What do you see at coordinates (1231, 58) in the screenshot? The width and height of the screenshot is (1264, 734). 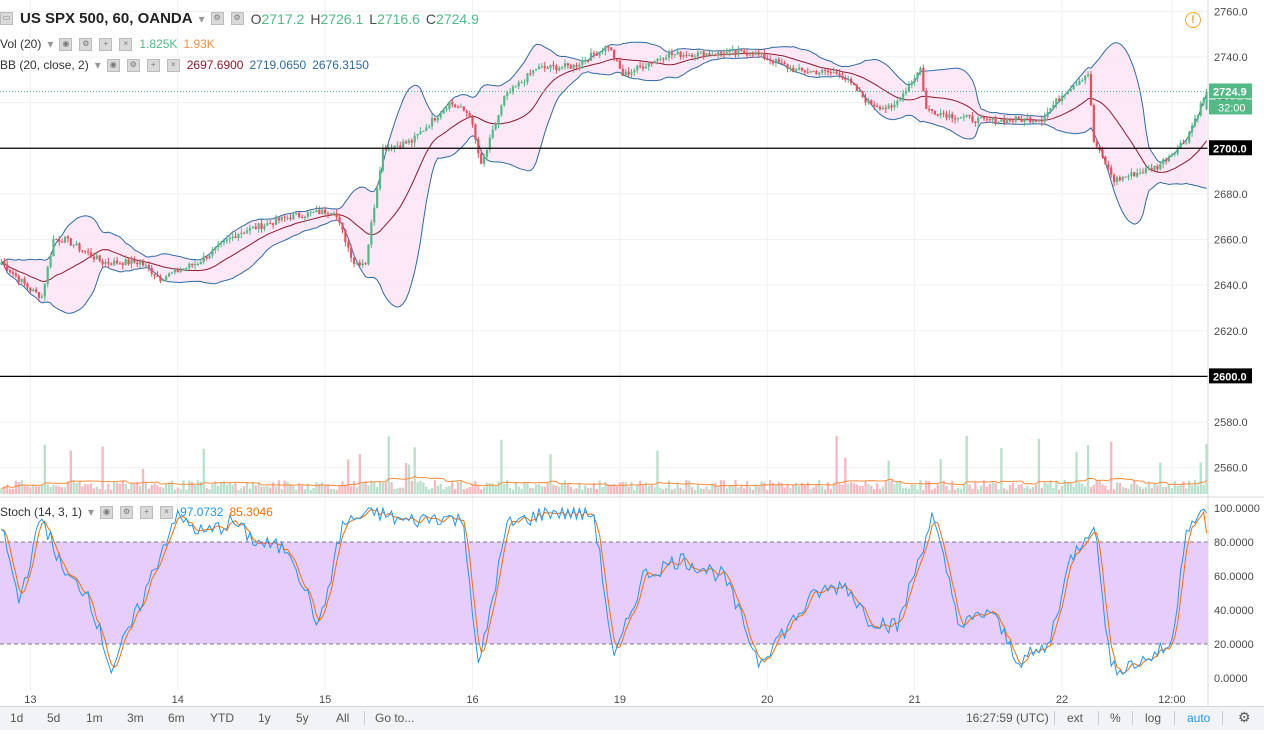 I see `price-tick-label: 2740.0` at bounding box center [1231, 58].